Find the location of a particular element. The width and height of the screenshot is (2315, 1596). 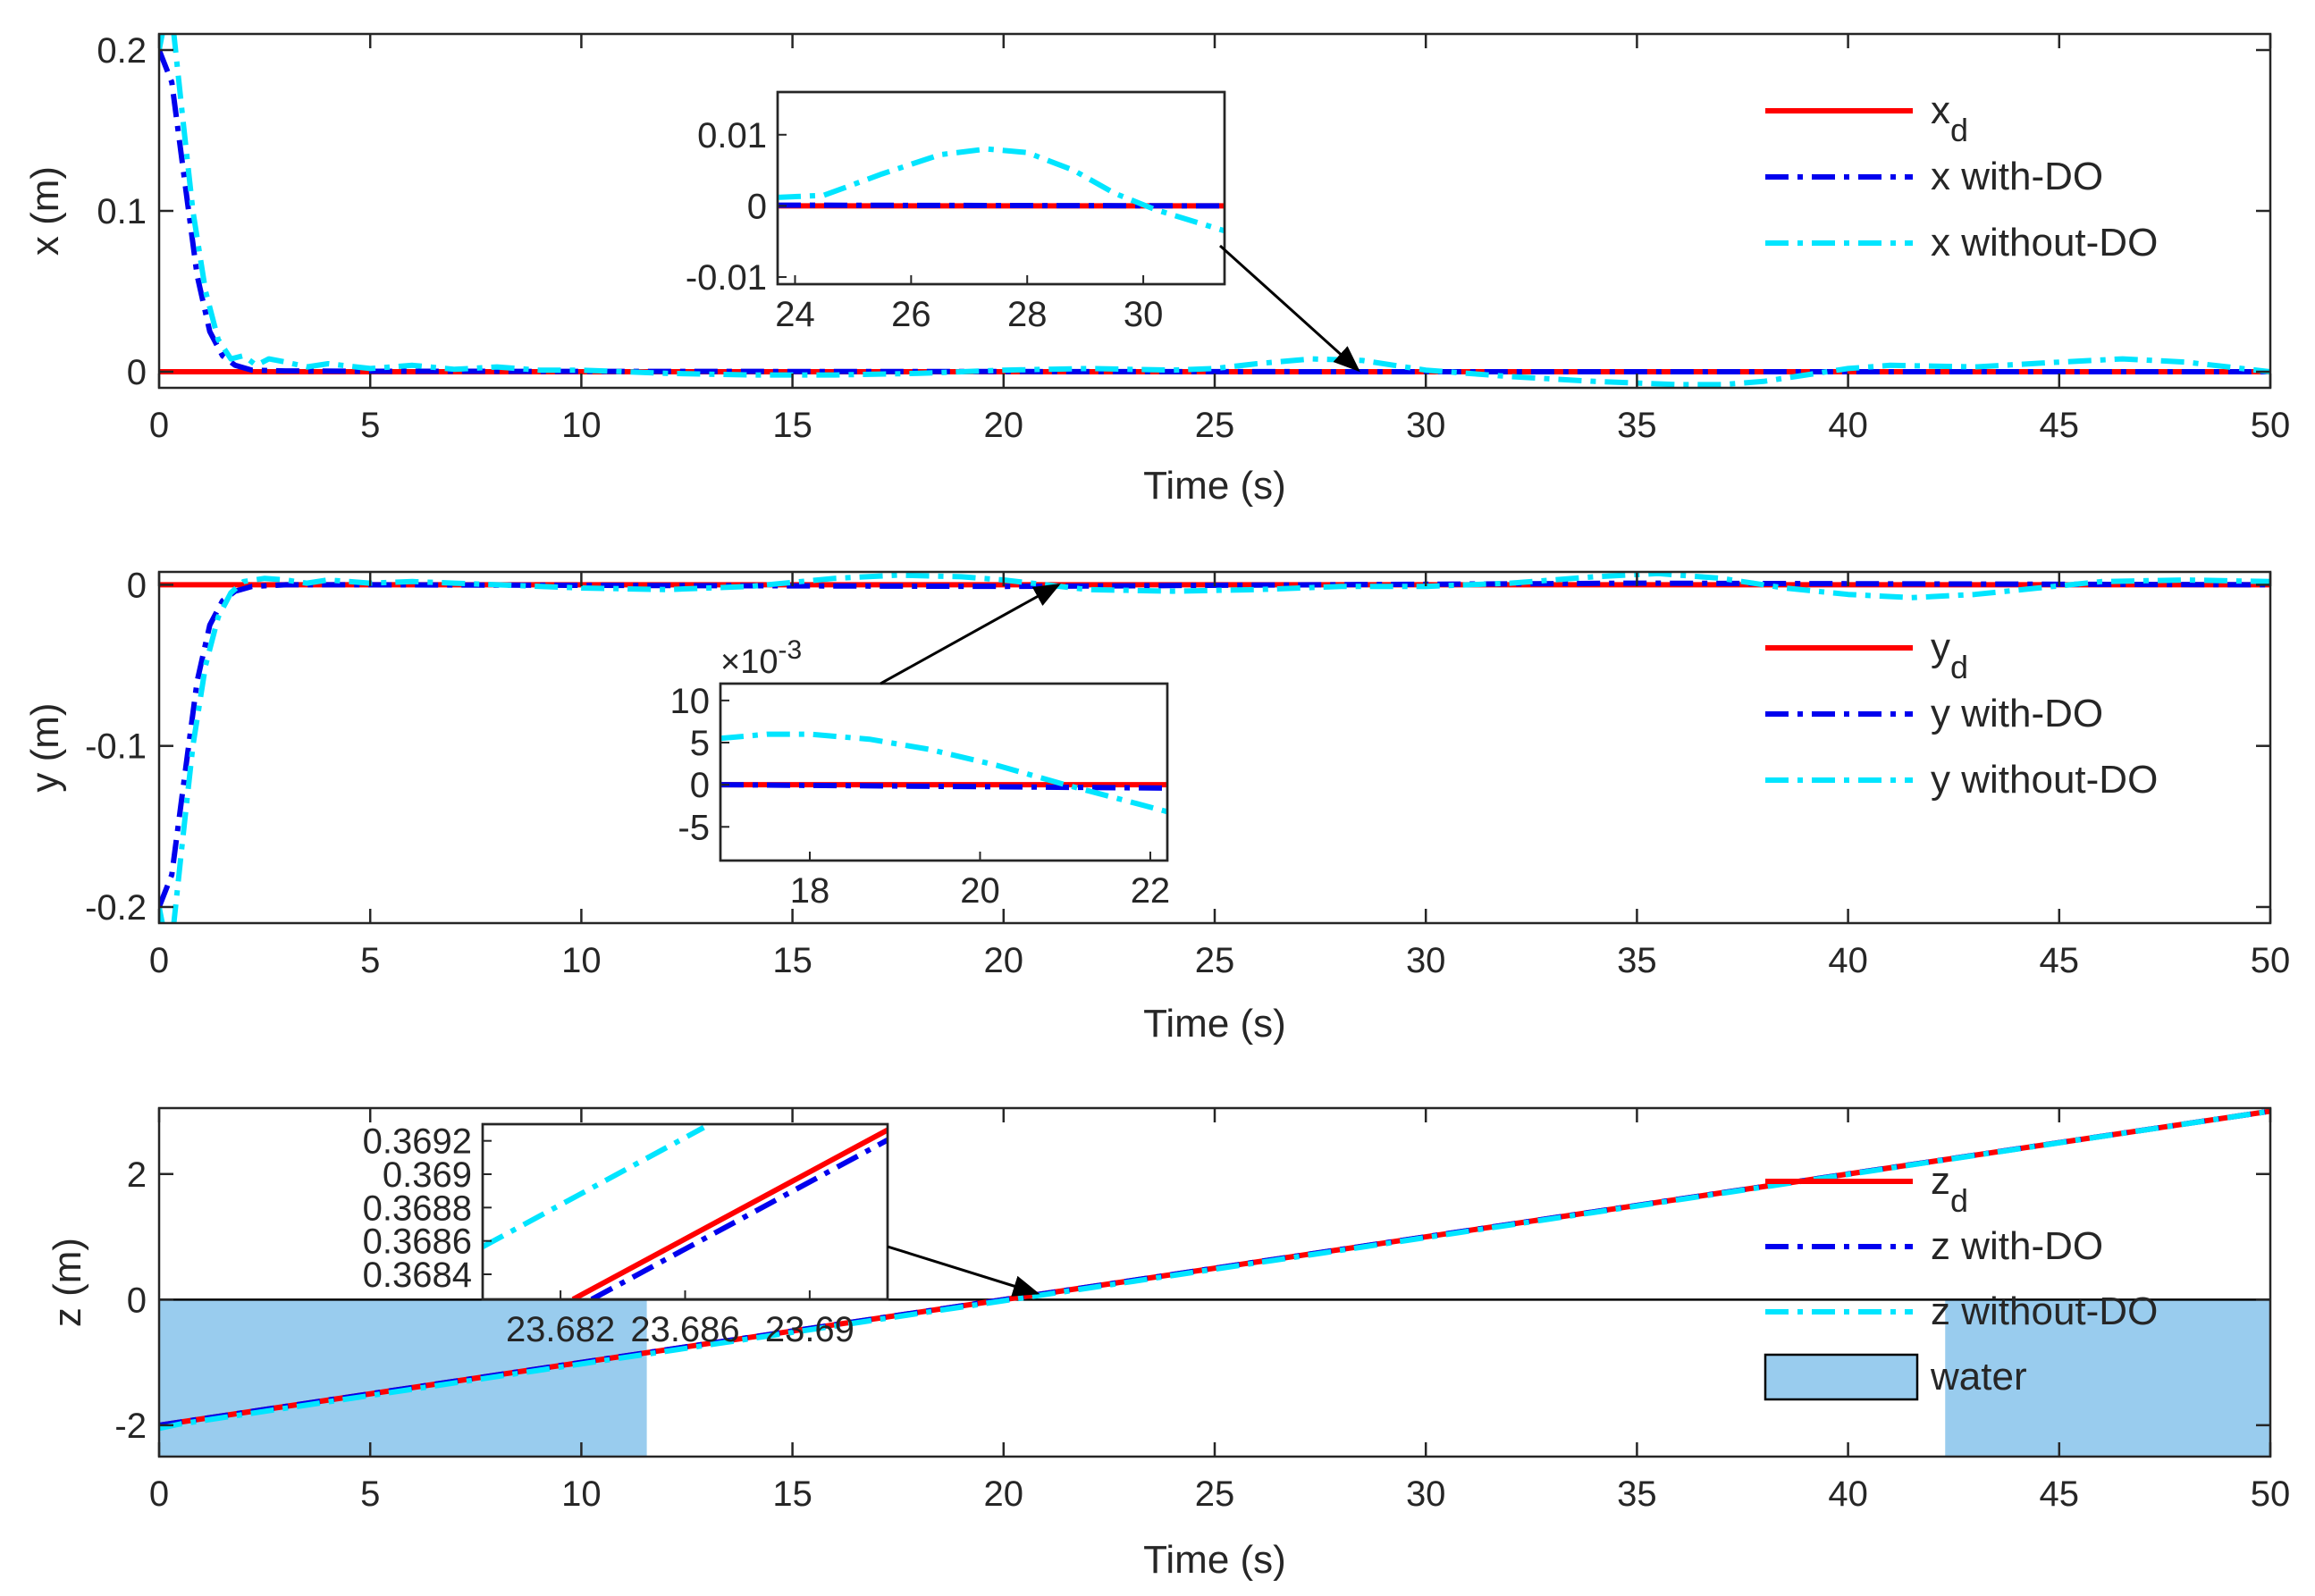

legend-label: zd is located at coordinates (1949, 1189).